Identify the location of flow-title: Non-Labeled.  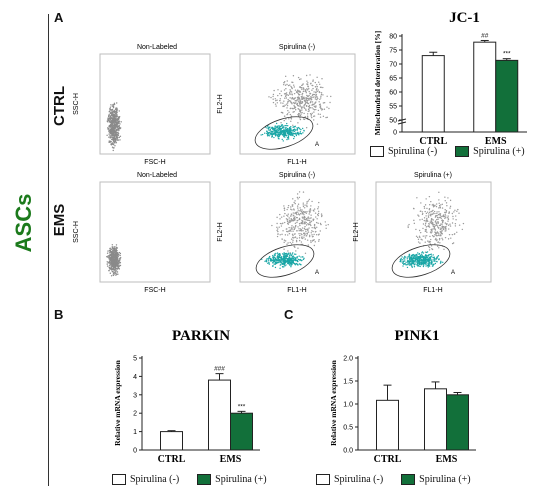
(157, 47).